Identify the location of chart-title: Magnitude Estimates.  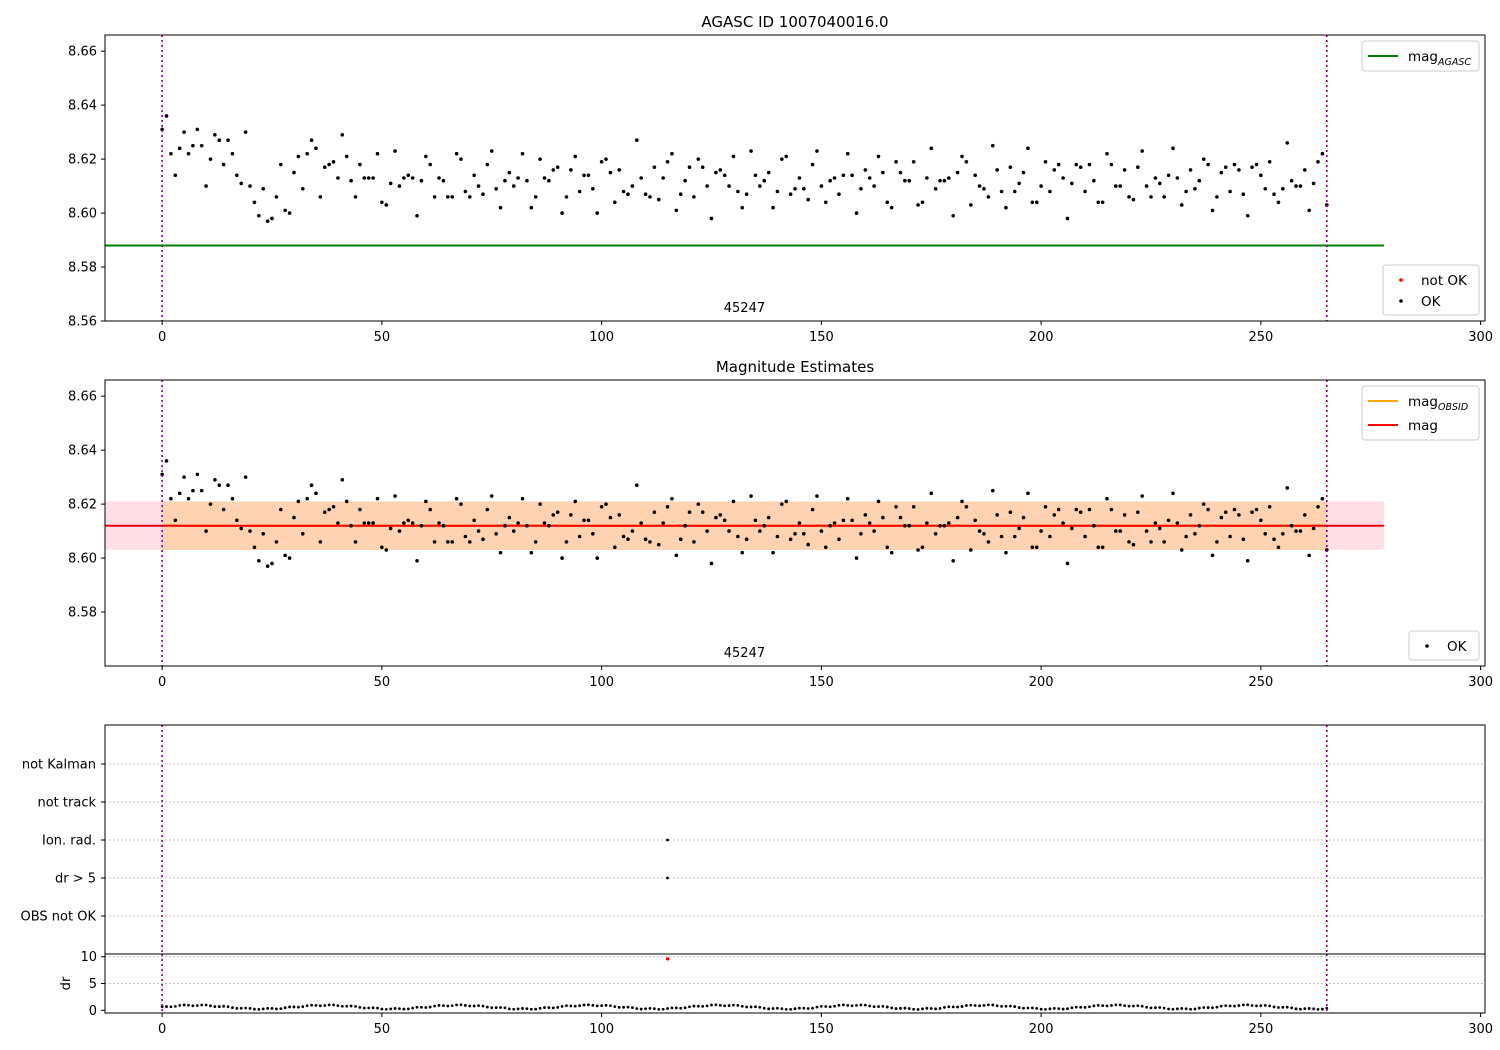
(795, 367).